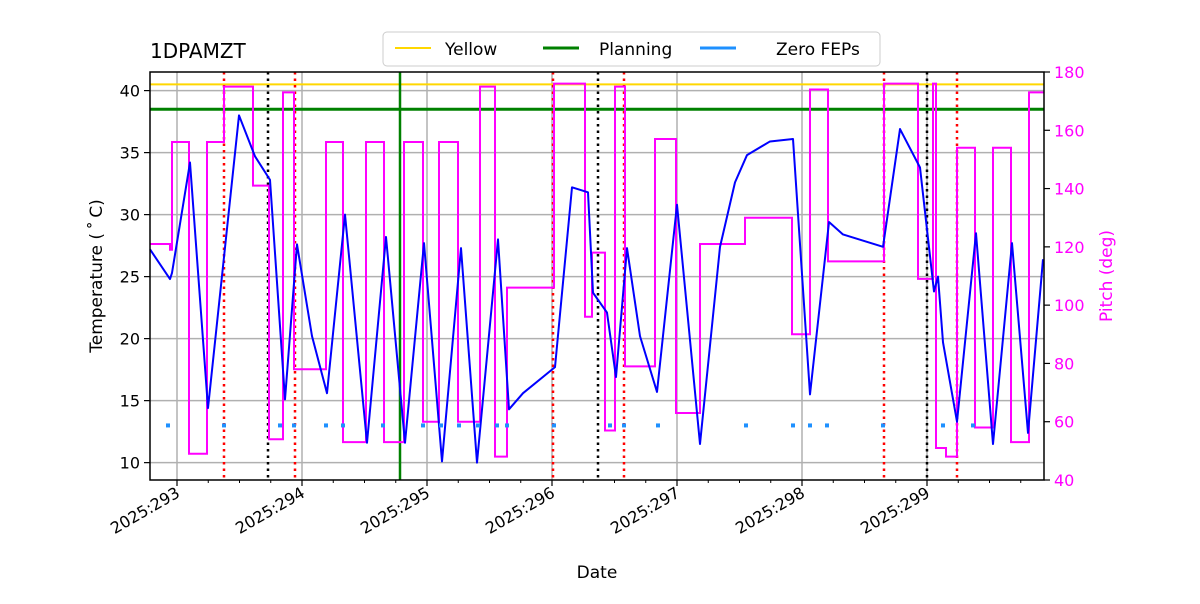 The width and height of the screenshot is (1200, 604). What do you see at coordinates (1064, 480) in the screenshot?
I see `y2-tick-label: 40` at bounding box center [1064, 480].